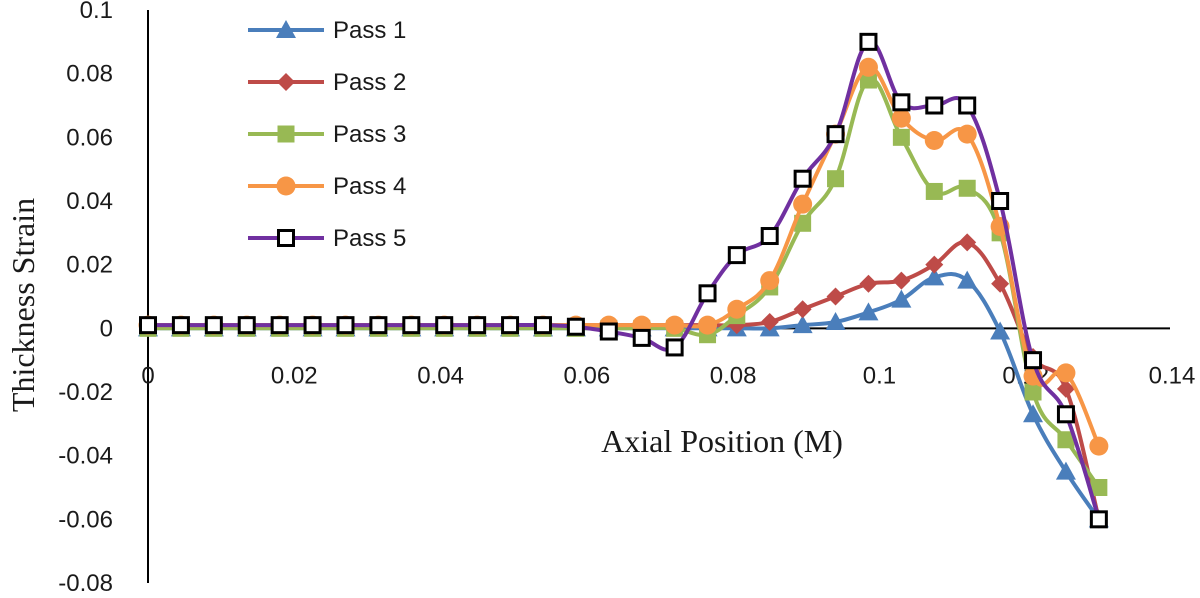  I want to click on legend-label: Pass 1, so click(369, 30).